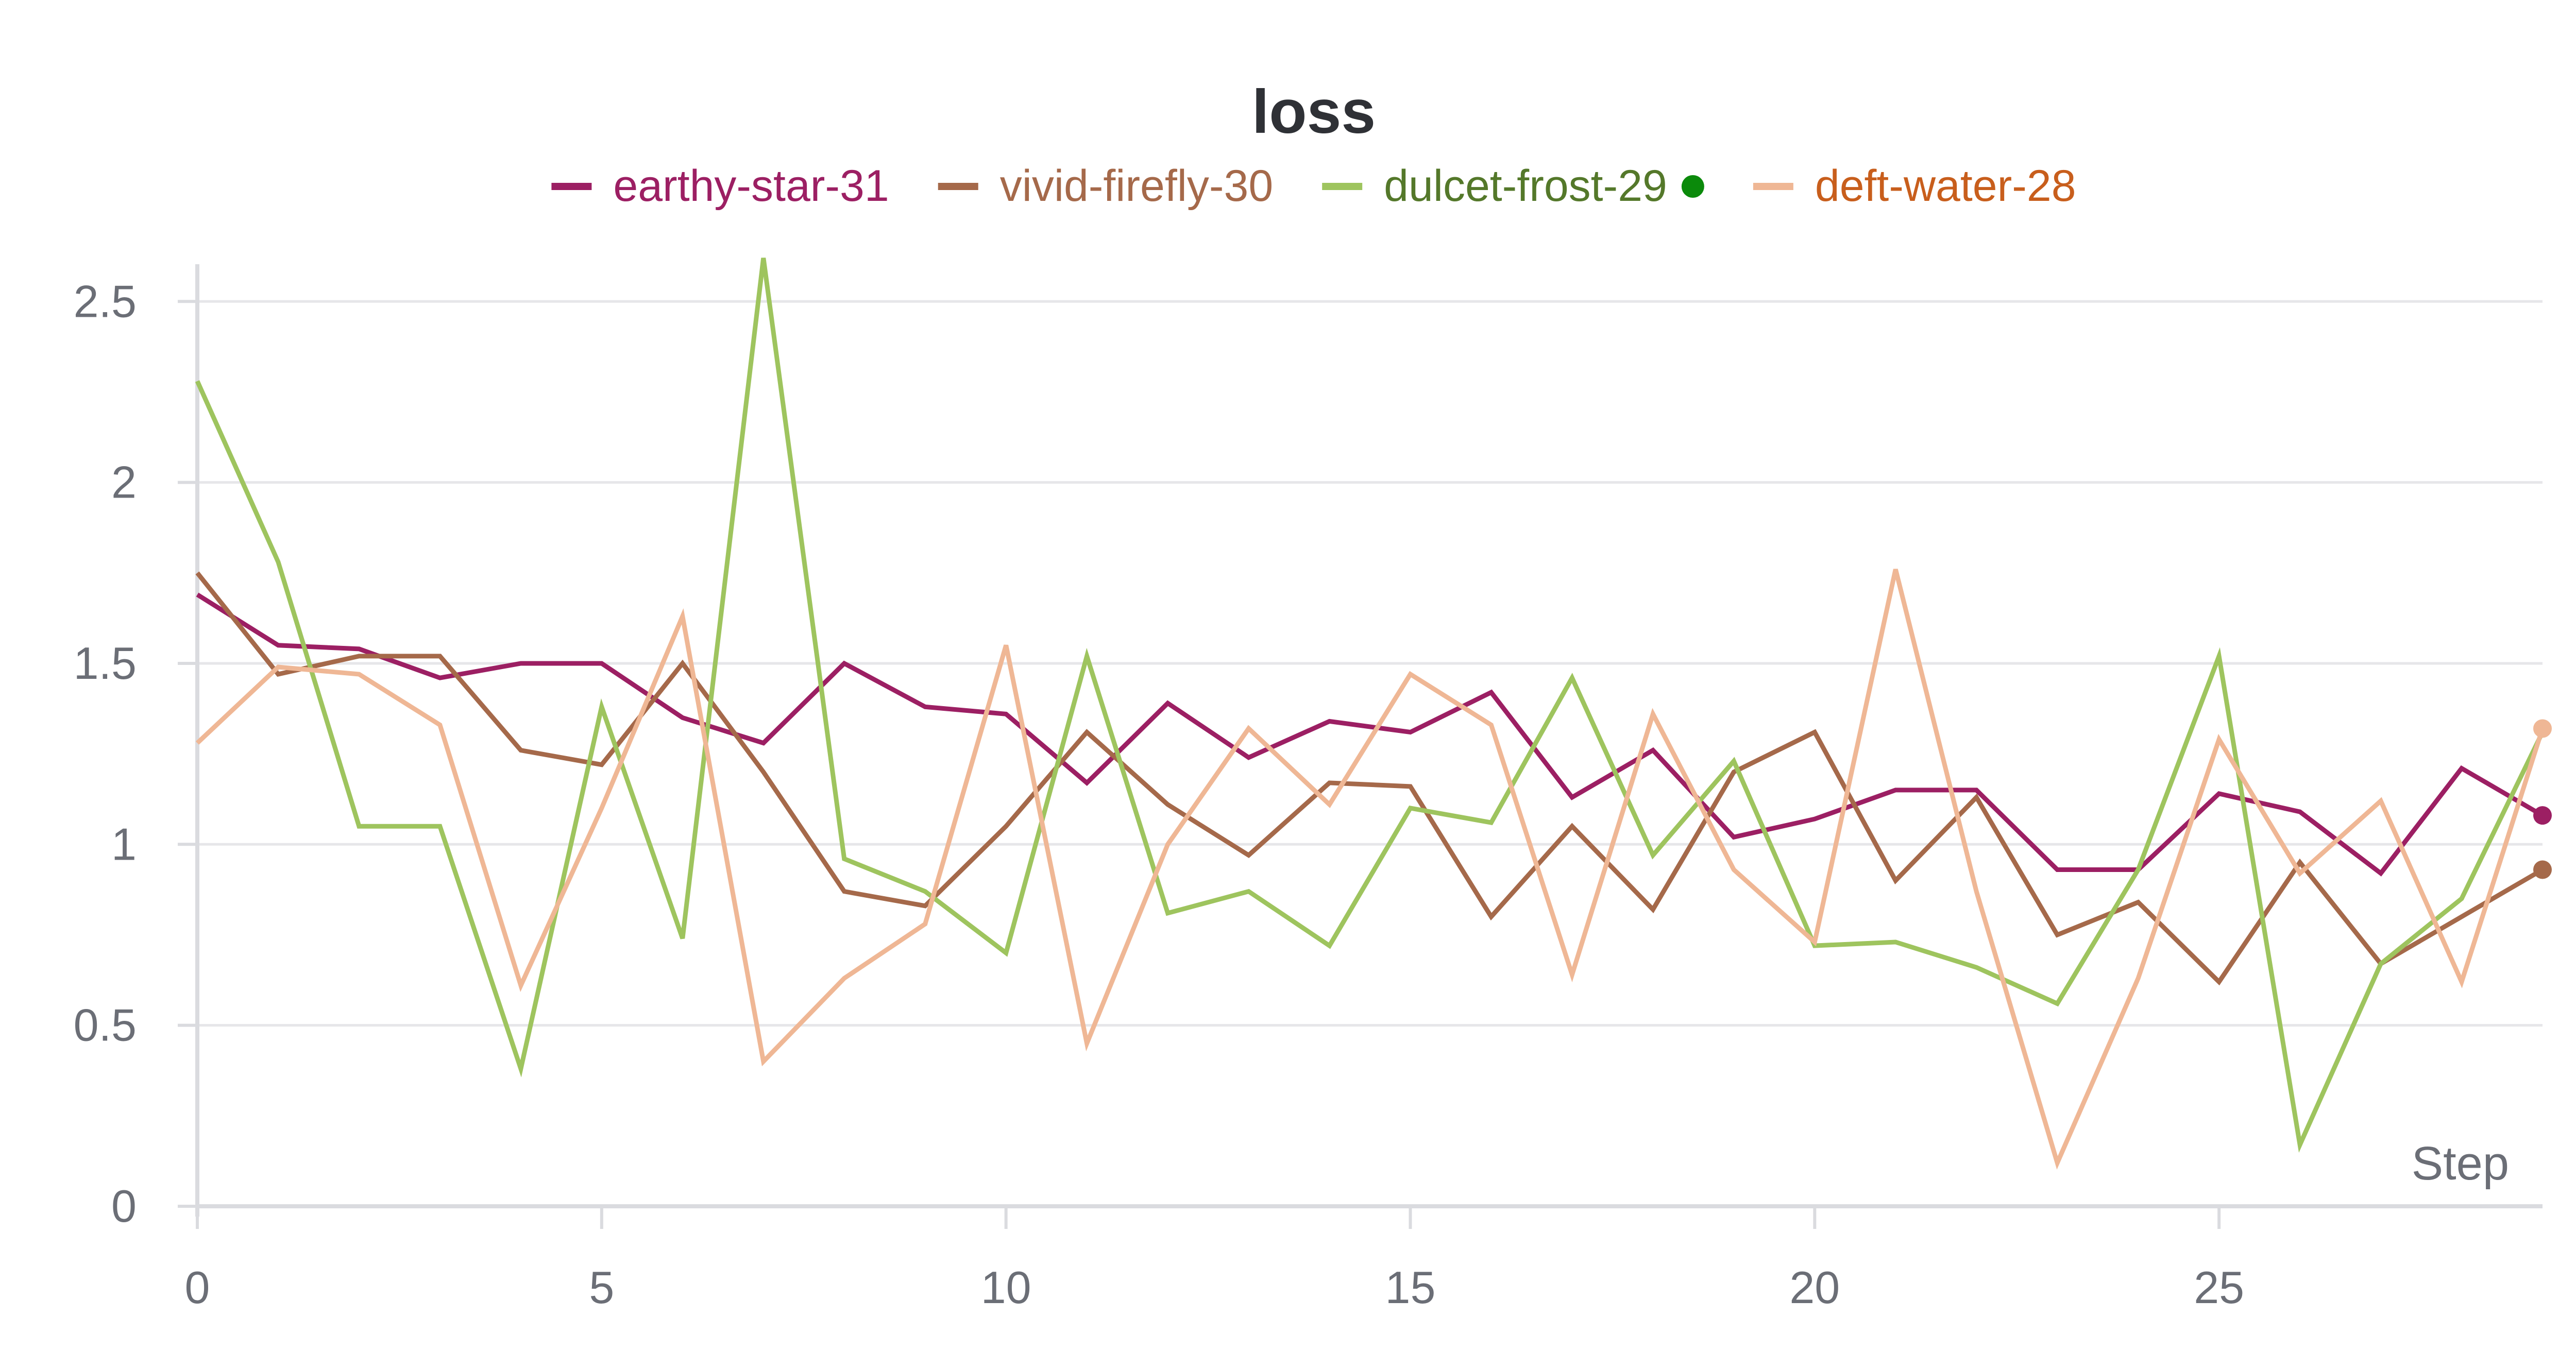  What do you see at coordinates (1814, 1287) in the screenshot?
I see `x-tick-label: 20` at bounding box center [1814, 1287].